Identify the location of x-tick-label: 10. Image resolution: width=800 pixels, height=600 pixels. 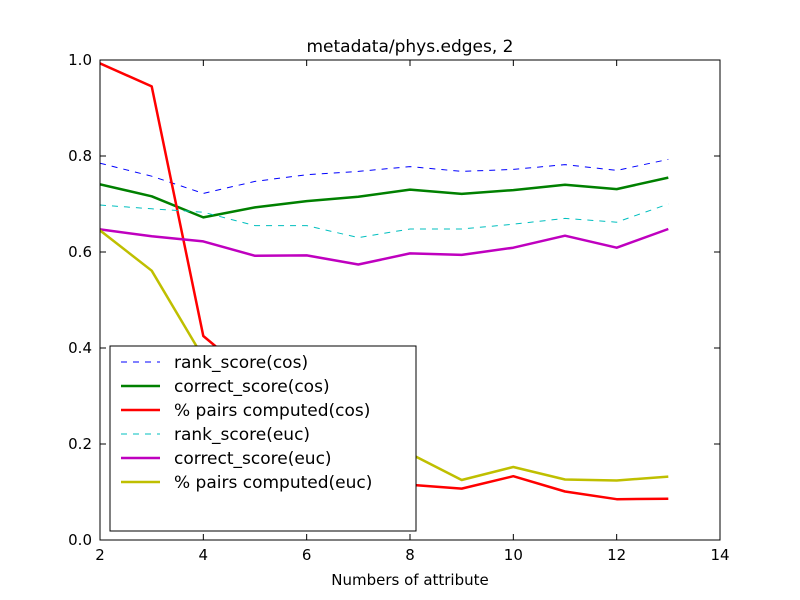
(513, 555).